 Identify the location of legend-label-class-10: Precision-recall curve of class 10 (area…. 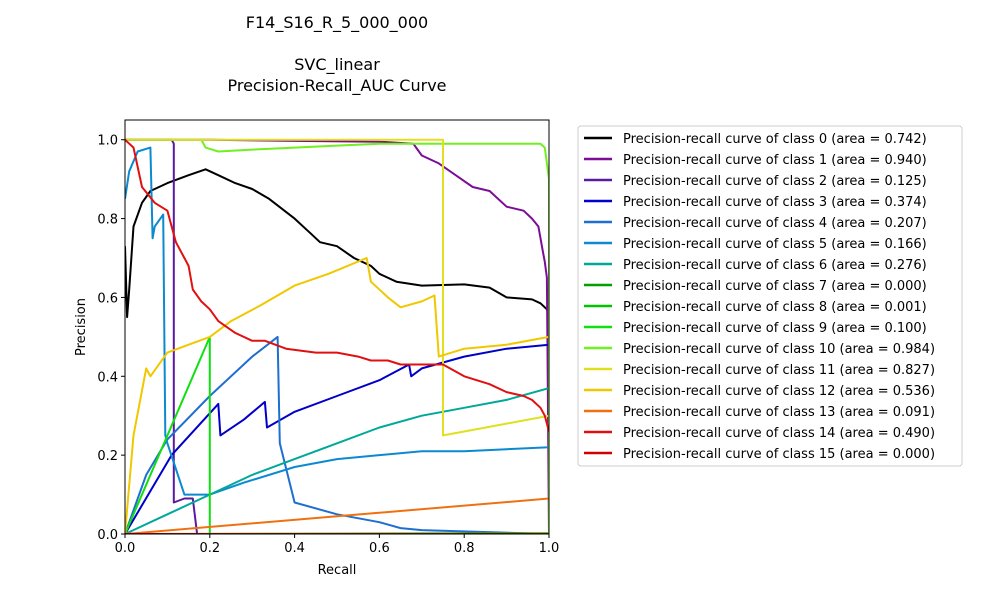
(779, 349).